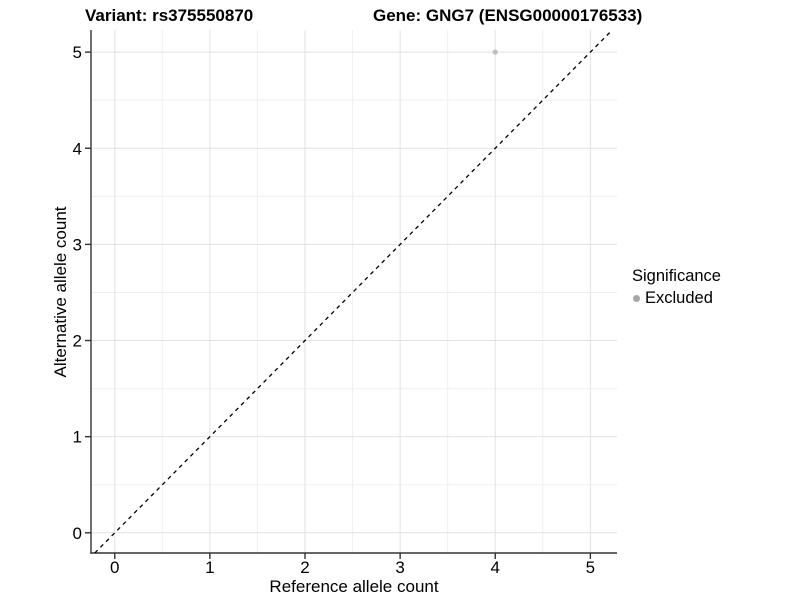  What do you see at coordinates (77, 52) in the screenshot?
I see `y-tick-label: 5` at bounding box center [77, 52].